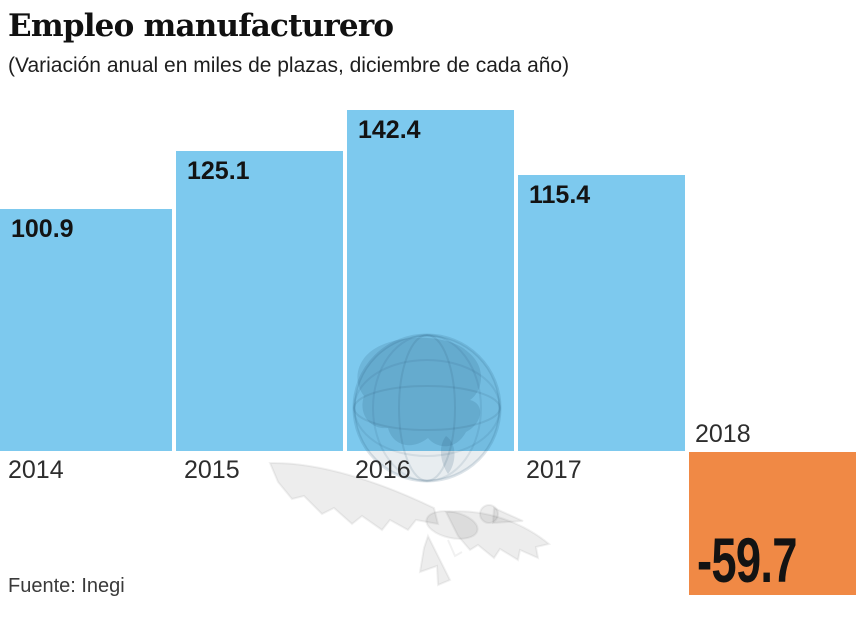 The height and width of the screenshot is (620, 862). What do you see at coordinates (772, 523) in the screenshot?
I see `bar-2018` at bounding box center [772, 523].